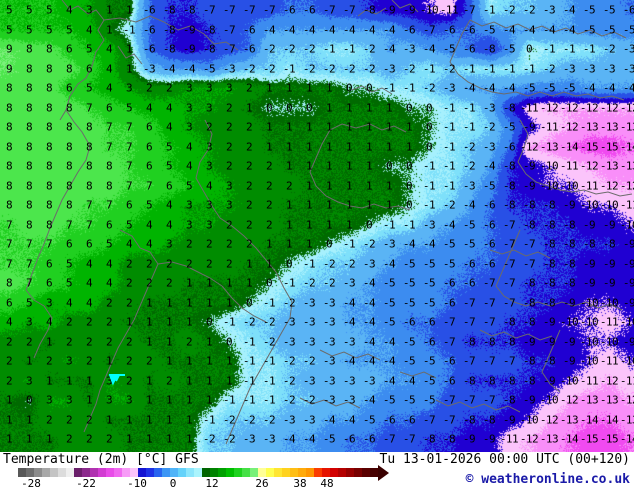 This screenshot has width=634, height=490. I want to click on legend-tick-label: -28, so click(31, 483).